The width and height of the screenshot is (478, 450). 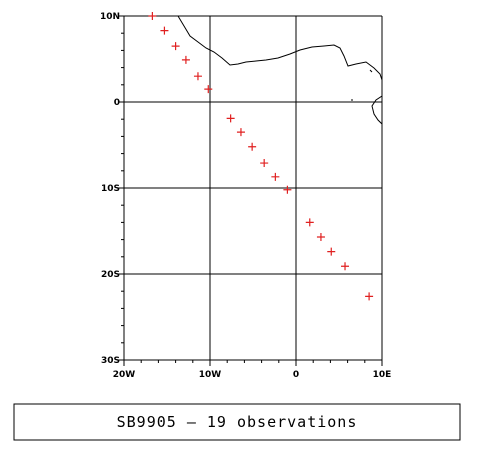 I want to click on map-title: SB9905 – 19 observations, so click(x=237, y=422).